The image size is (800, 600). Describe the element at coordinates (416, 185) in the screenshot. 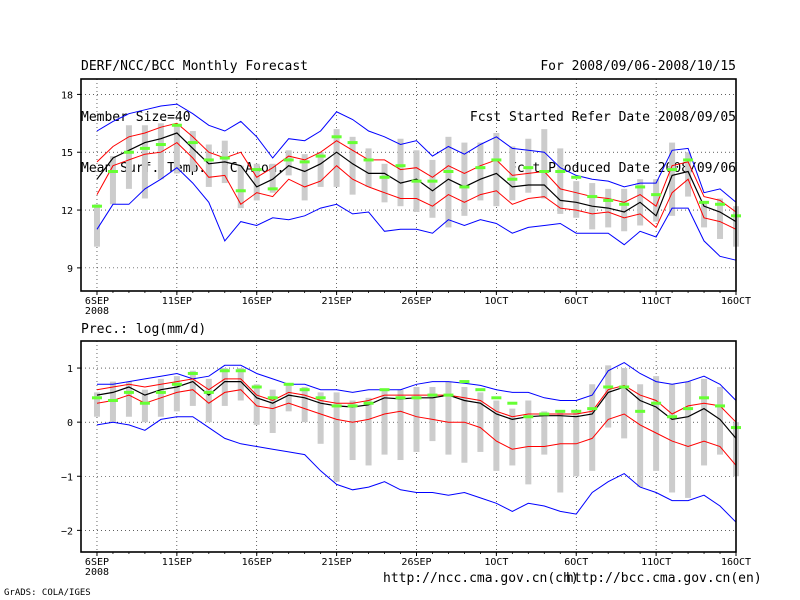

I see `series-lower-line` at that location.